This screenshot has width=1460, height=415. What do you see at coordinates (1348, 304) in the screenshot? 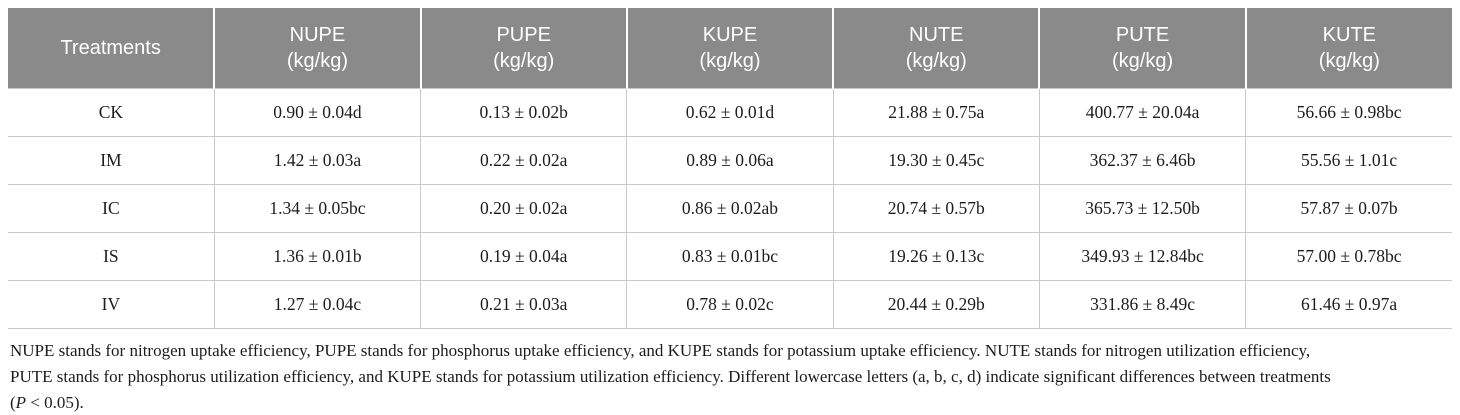
I see `table-cell: 61.46 ± 0.97a` at bounding box center [1348, 304].